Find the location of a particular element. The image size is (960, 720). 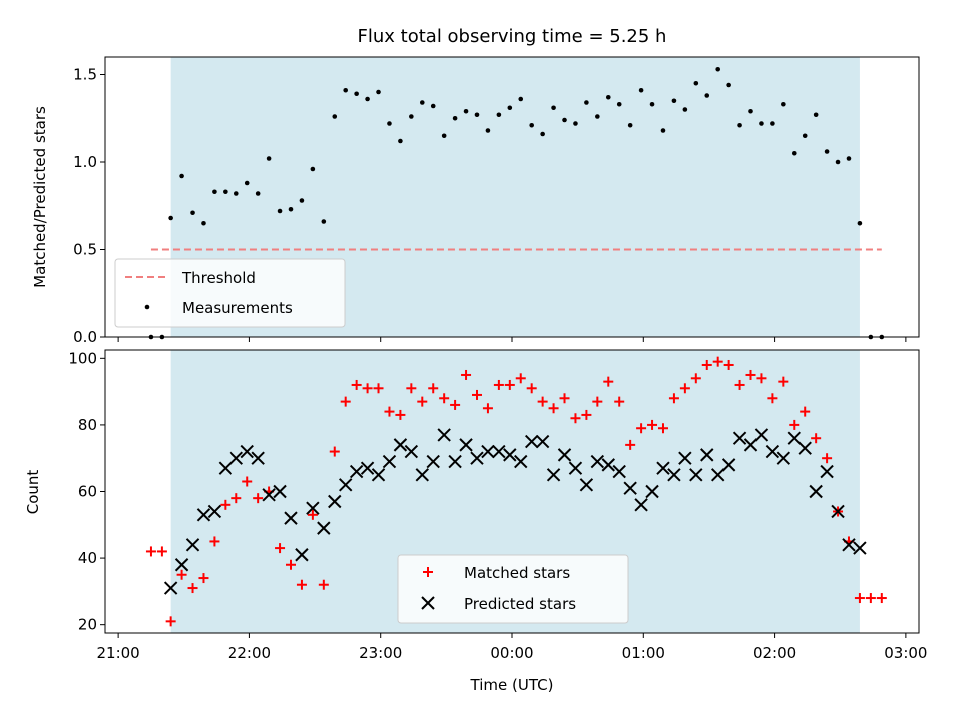

top-y-ticks: 0.0 0.5 1.0 1.5 is located at coordinates (89, 206).